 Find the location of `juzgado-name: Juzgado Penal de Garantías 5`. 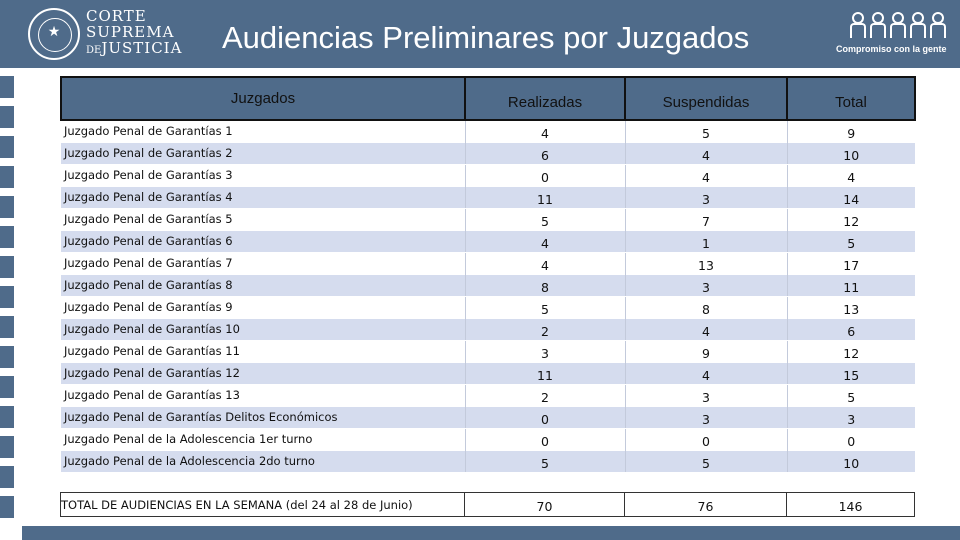

juzgado-name: Juzgado Penal de Garantías 5 is located at coordinates (148, 219).